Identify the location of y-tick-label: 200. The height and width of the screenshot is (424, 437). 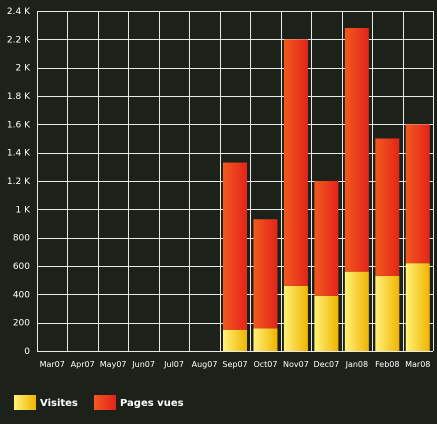
(21, 324).